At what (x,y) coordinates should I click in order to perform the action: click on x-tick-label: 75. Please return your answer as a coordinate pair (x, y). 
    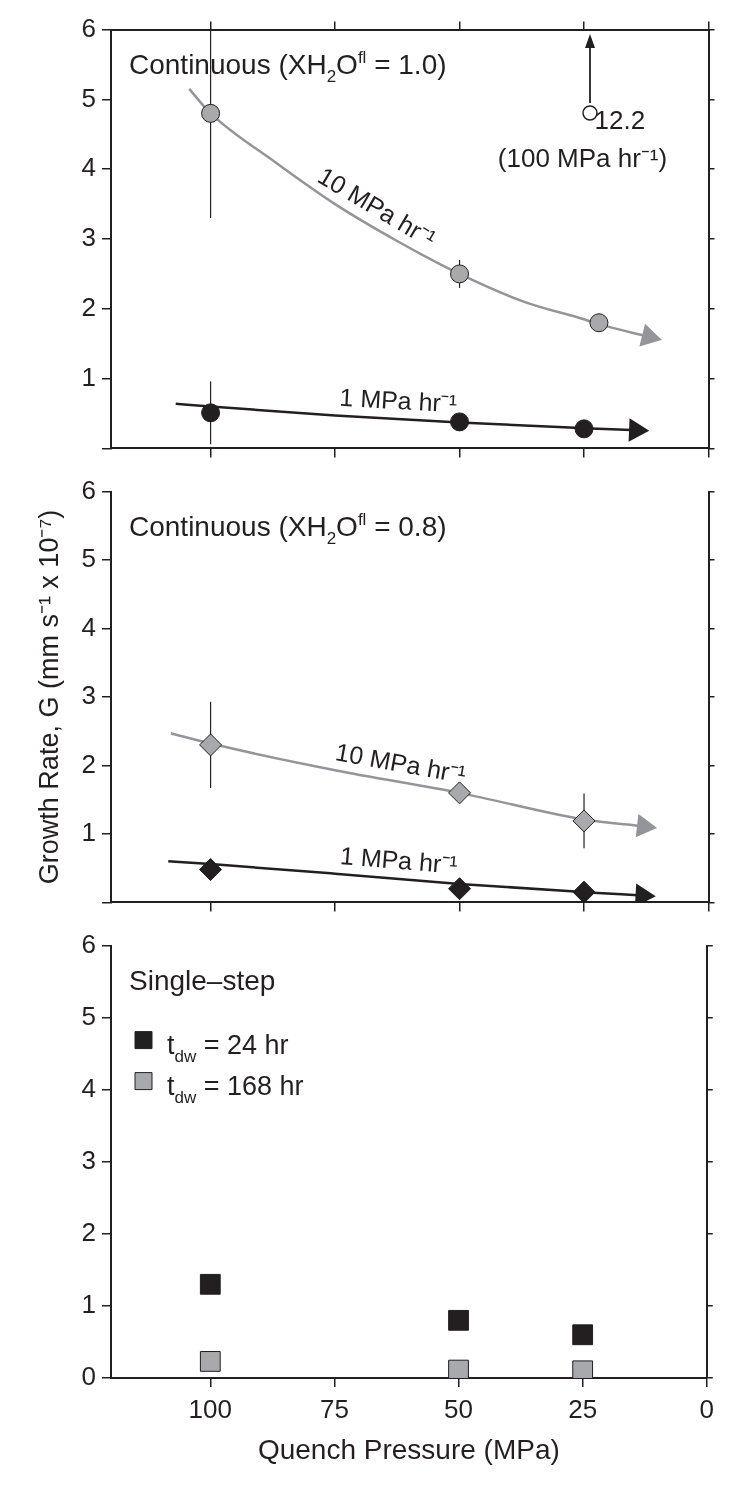
    Looking at the image, I should click on (334, 1408).